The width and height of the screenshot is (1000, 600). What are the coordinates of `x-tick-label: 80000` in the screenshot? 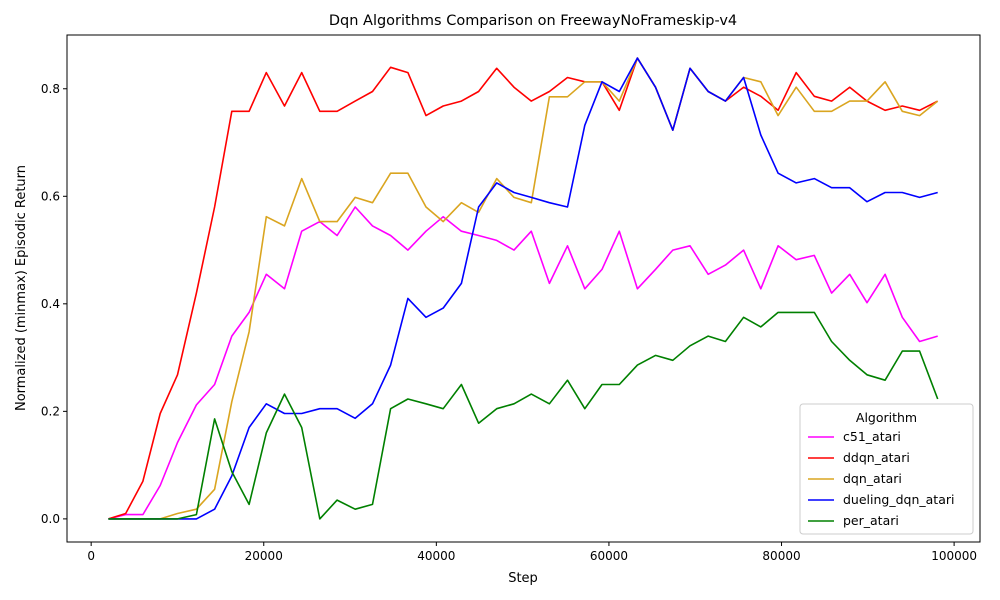 It's located at (781, 556).